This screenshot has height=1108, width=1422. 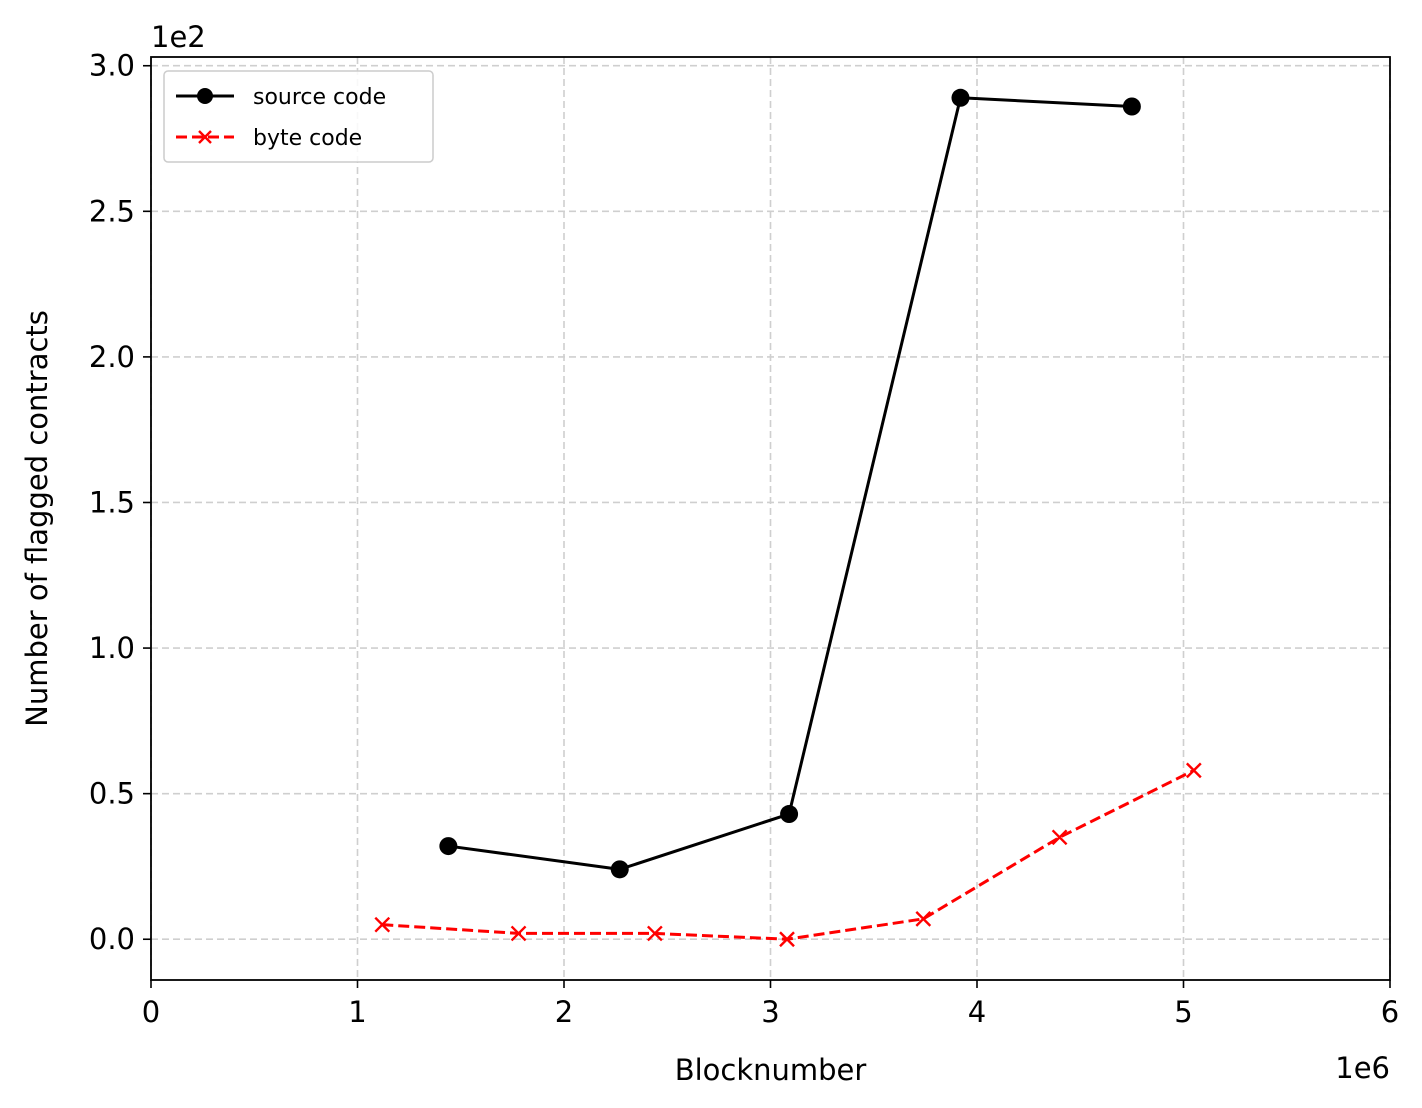 I want to click on legend-box, so click(x=298, y=116).